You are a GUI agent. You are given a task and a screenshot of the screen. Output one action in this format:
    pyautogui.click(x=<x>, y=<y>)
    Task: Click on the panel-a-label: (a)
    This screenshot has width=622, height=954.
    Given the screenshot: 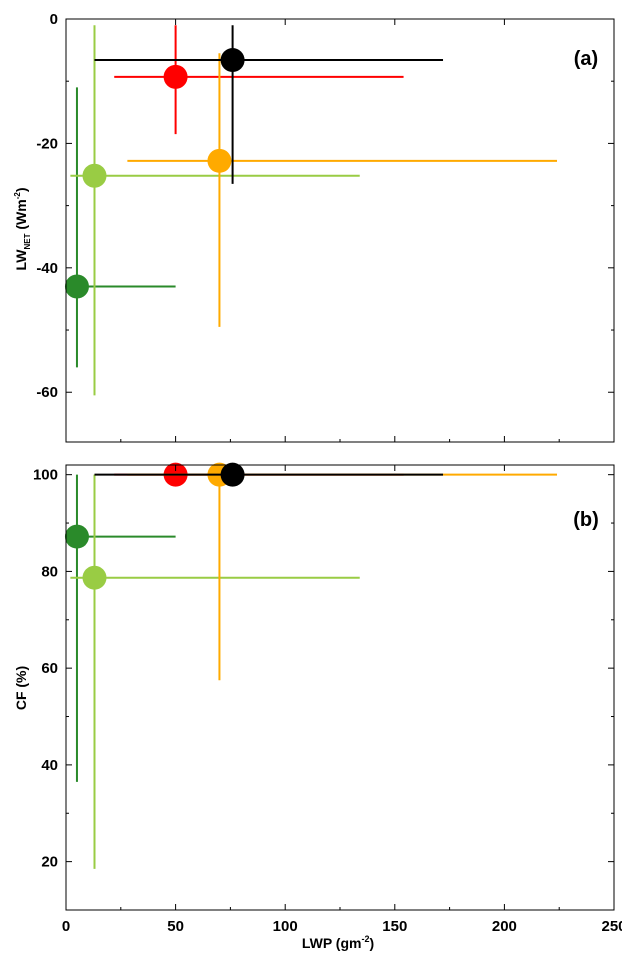 What is the action you would take?
    pyautogui.click(x=586, y=59)
    